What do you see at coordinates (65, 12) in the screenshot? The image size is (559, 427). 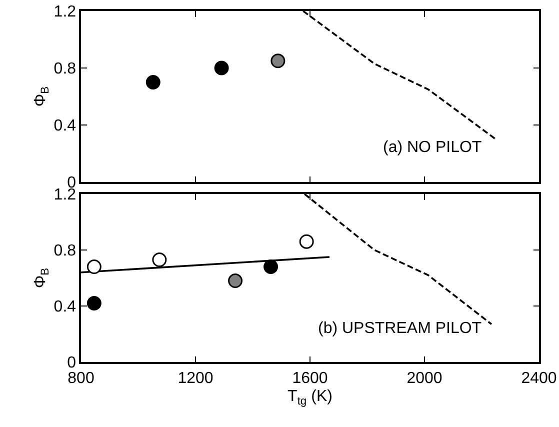 I see `y-tick-label: 1.2` at bounding box center [65, 12].